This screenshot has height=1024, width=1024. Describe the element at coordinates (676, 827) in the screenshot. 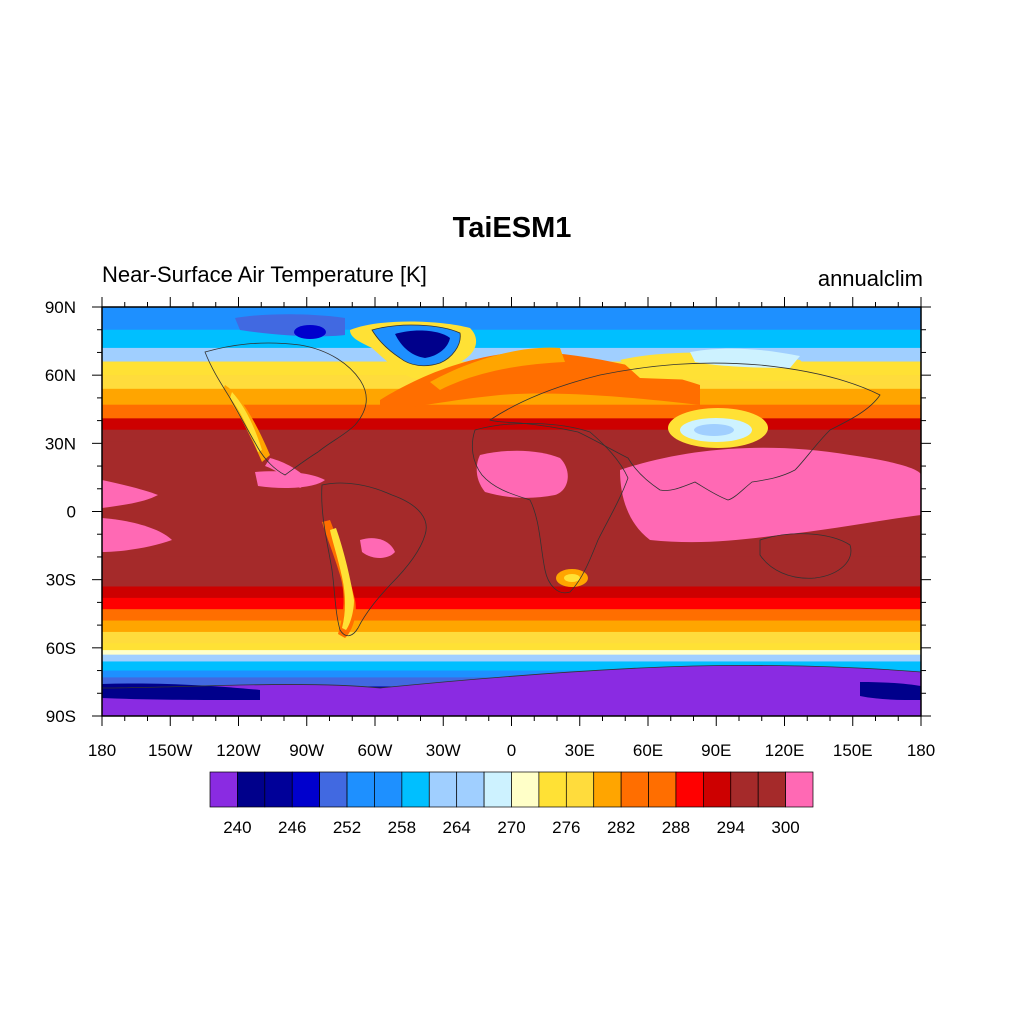

I see `colorbar-label: 288` at that location.